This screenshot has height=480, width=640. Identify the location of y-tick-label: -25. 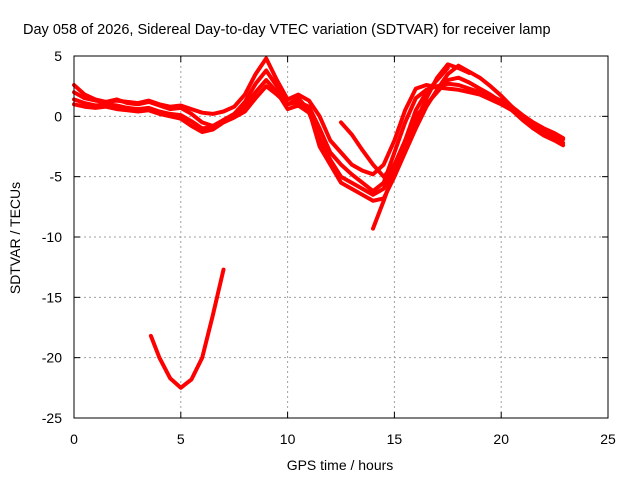
(52, 418).